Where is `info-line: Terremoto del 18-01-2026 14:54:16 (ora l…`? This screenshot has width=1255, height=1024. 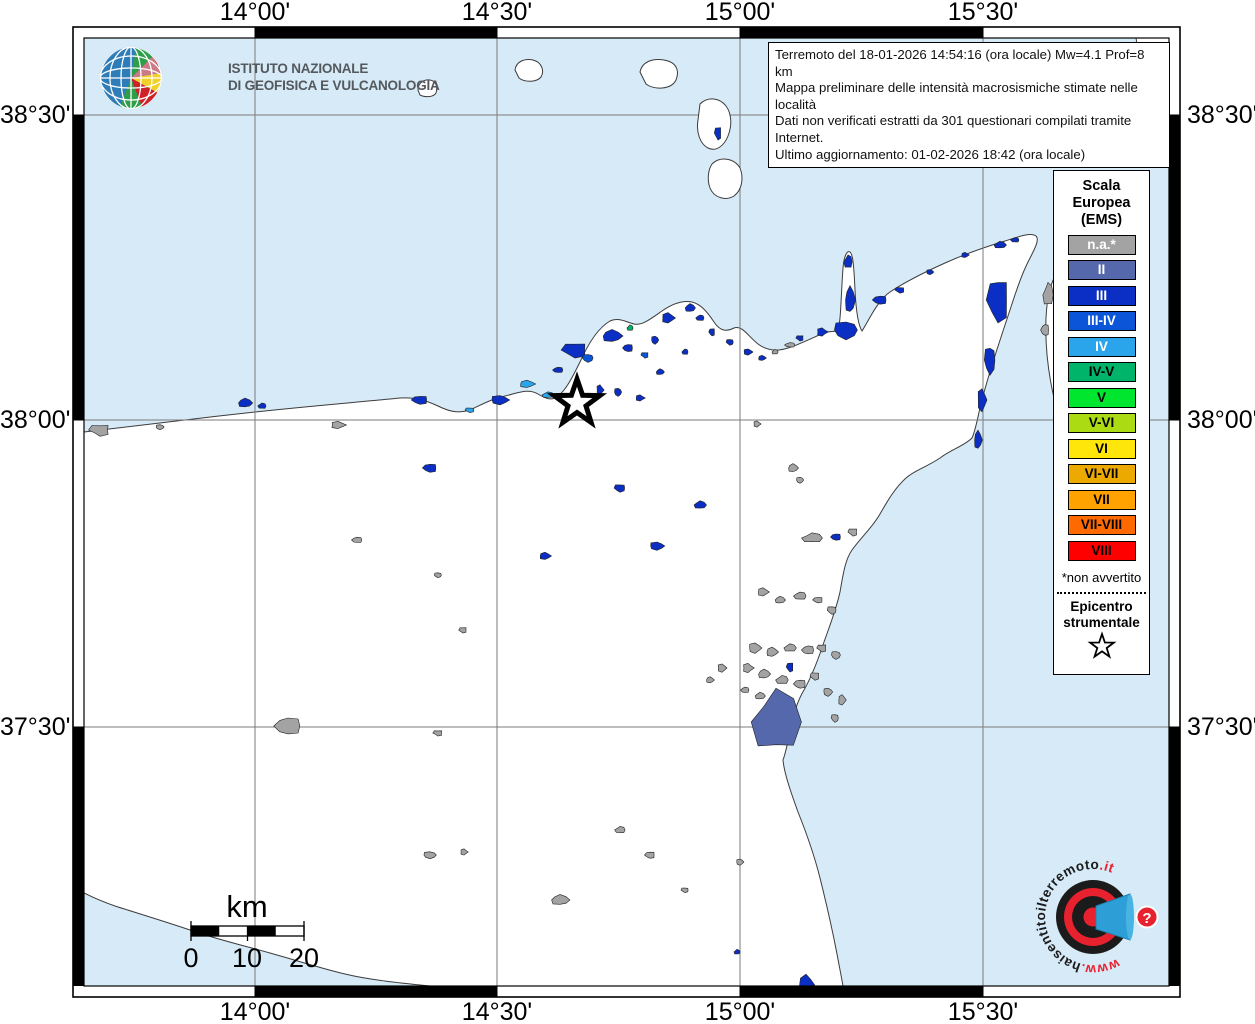 info-line: Terremoto del 18-01-2026 14:54:16 (ora l… is located at coordinates (960, 63).